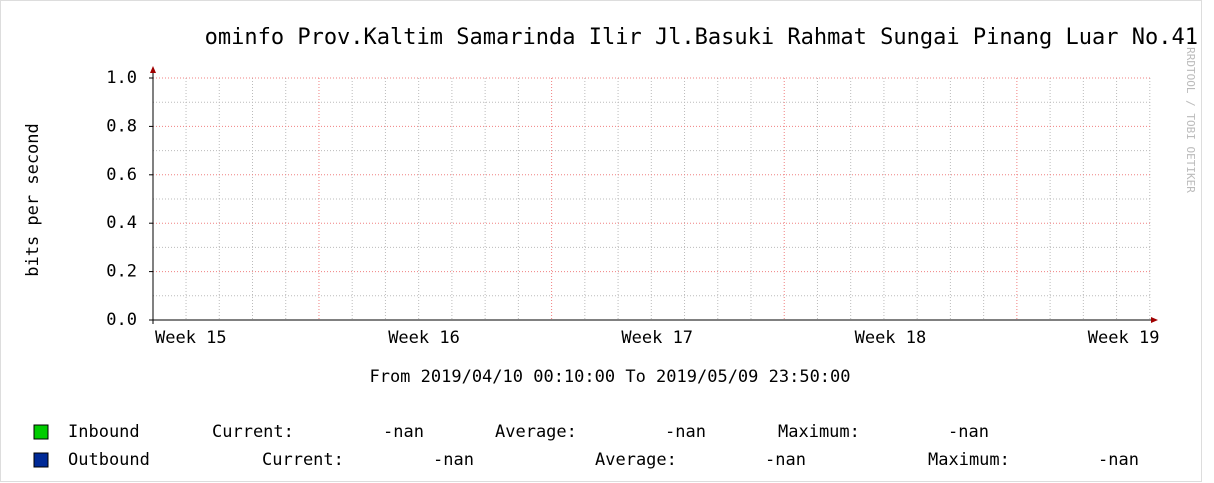 This screenshot has width=1214, height=483. What do you see at coordinates (191, 338) in the screenshot?
I see `x-tick-label: Week 15` at bounding box center [191, 338].